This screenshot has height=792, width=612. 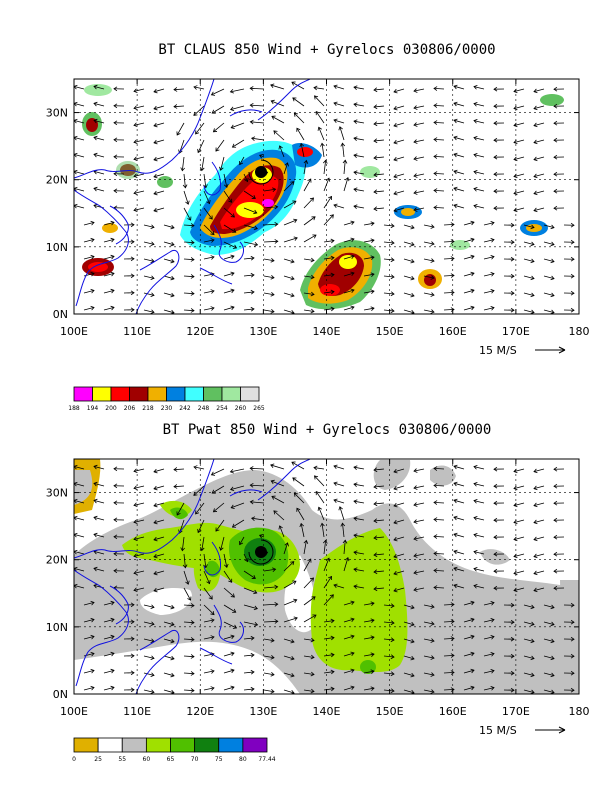 What do you see at coordinates (326, 50) in the screenshot?
I see `panel-1-title: BT CLAUS 850 Wind + Gyrelocs 030806/0000` at bounding box center [326, 50].